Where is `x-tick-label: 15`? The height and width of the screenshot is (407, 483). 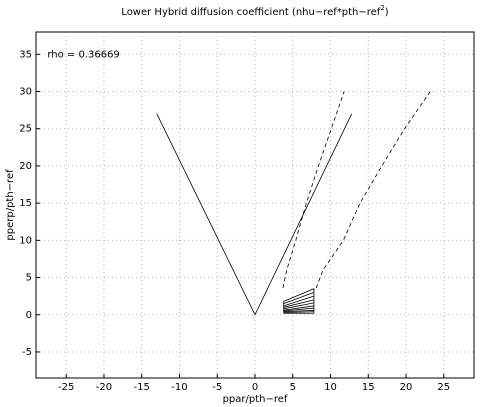
x-tick-label: 15 is located at coordinates (368, 387).